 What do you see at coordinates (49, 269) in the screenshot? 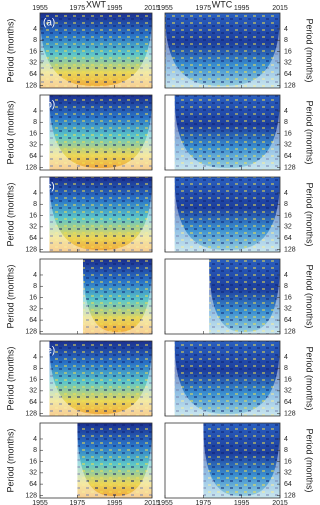
I see `panel-label: (d)` at bounding box center [49, 269].